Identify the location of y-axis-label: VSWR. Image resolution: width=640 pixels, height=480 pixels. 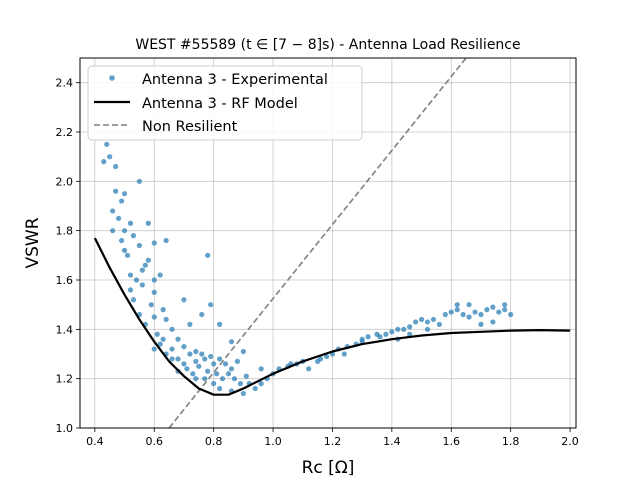
(33, 242).